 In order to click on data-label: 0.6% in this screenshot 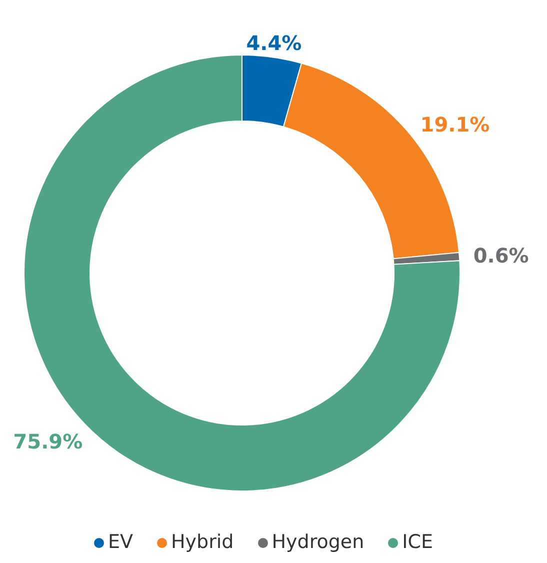, I will do `click(501, 256)`.